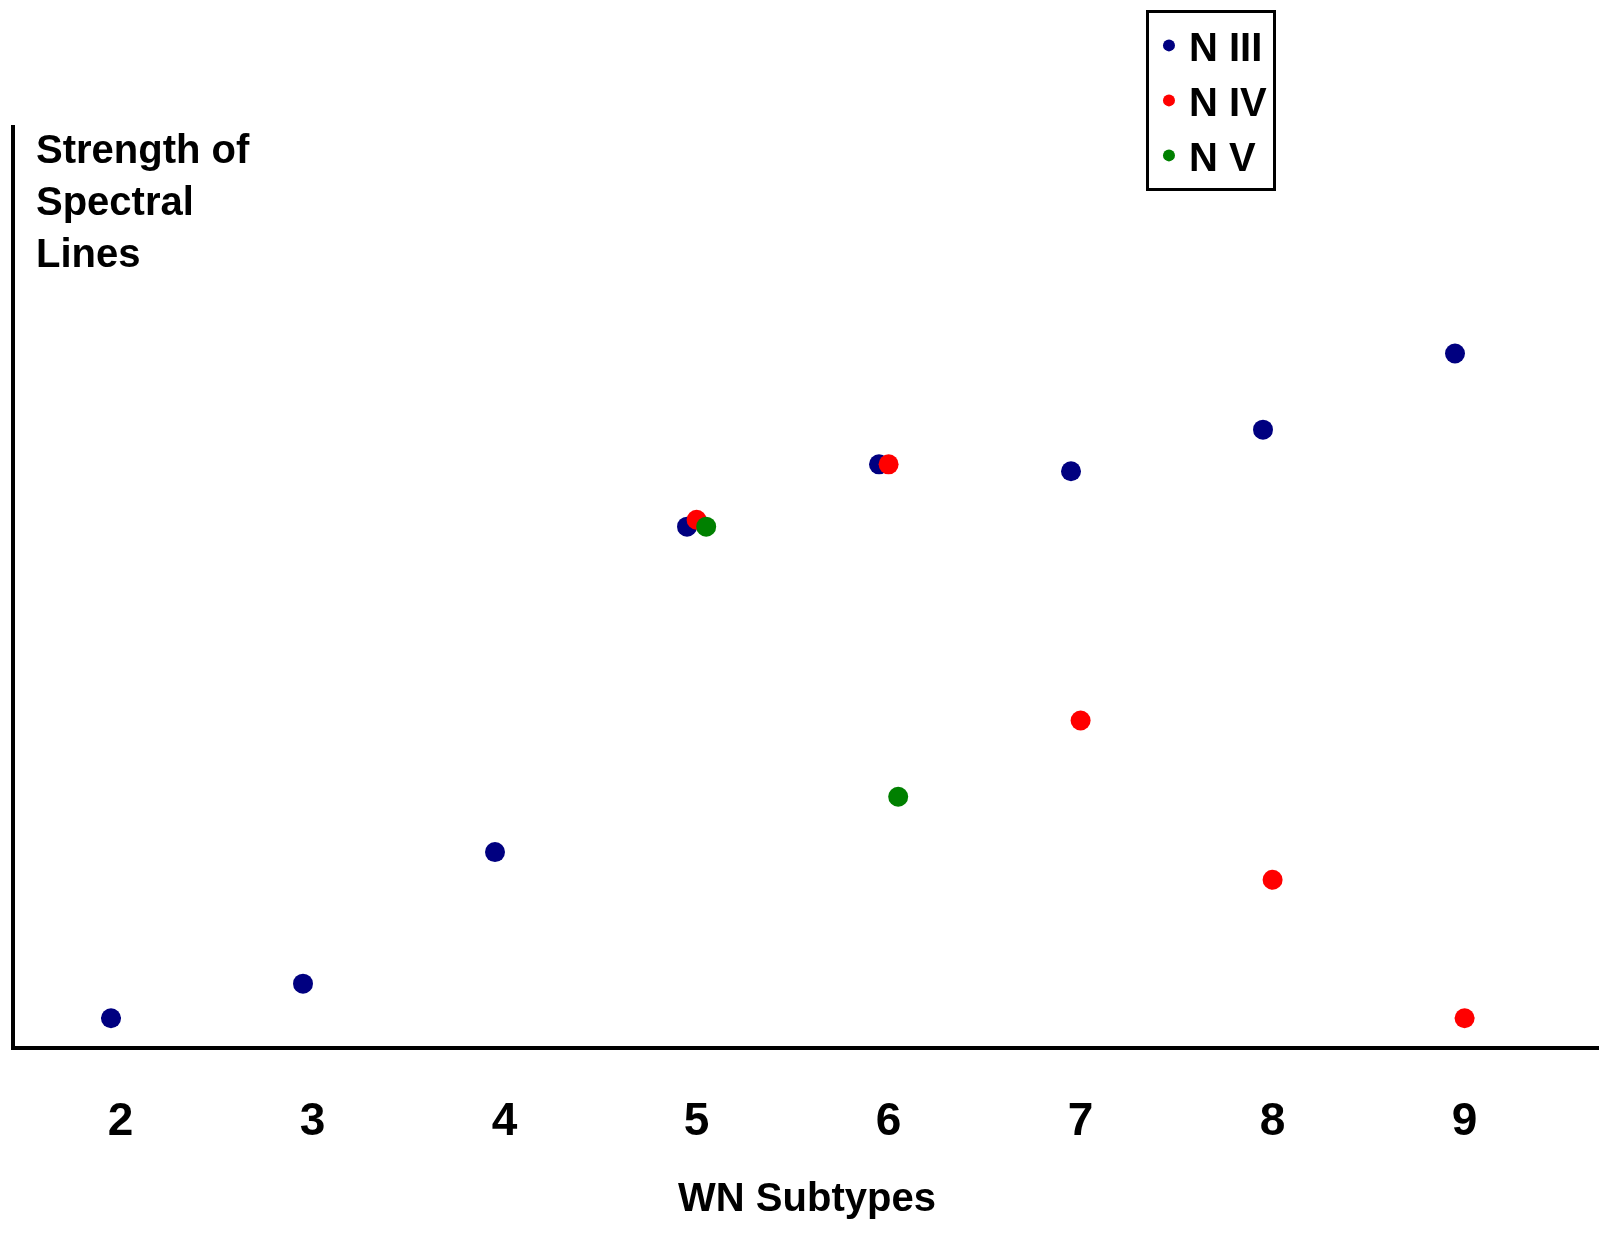 The image size is (1601, 1240). I want to click on x-axis-title: WN Subtypes, so click(807, 1197).